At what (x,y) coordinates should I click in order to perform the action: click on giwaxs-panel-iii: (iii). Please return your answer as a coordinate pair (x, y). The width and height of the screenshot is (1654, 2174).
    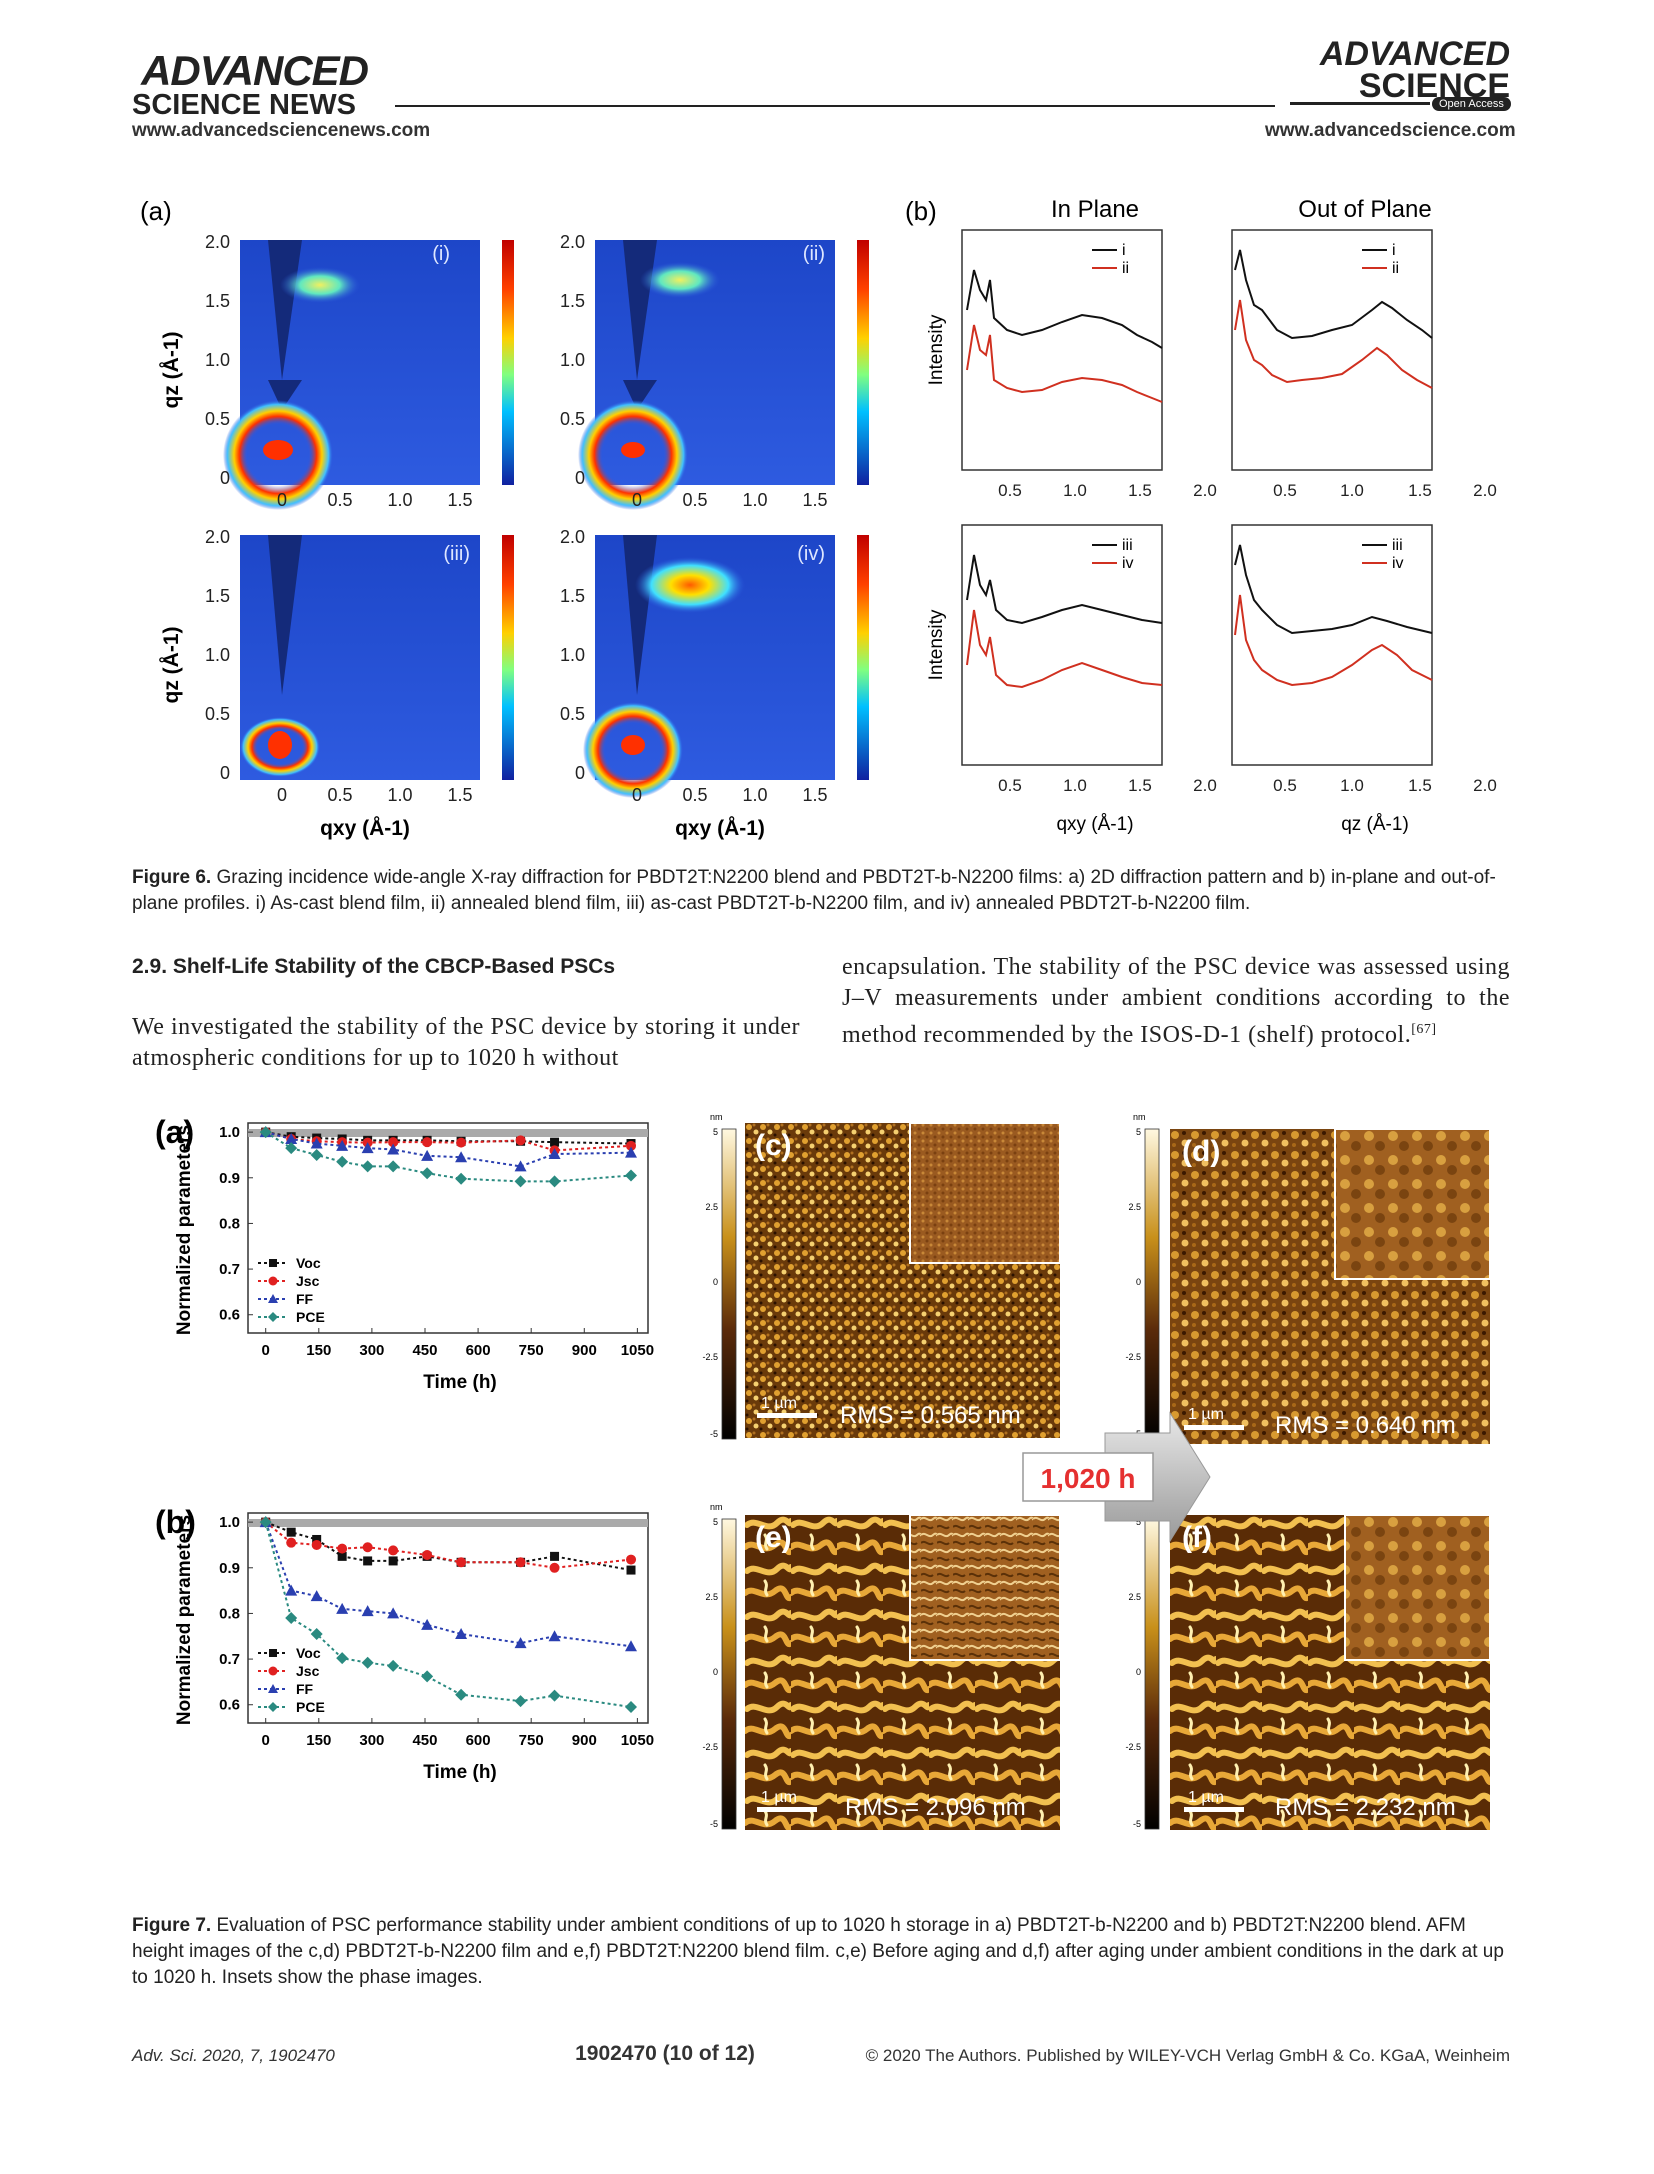
    Looking at the image, I should click on (377, 657).